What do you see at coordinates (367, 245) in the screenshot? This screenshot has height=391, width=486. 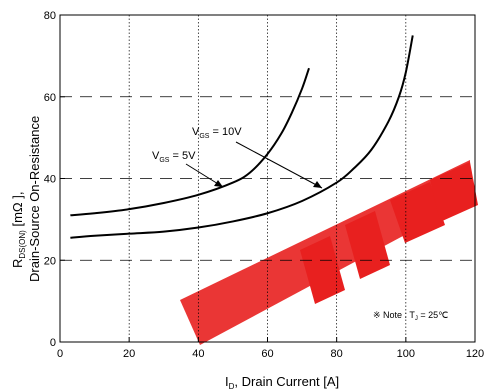 I see `watermark-letter-e2` at bounding box center [367, 245].